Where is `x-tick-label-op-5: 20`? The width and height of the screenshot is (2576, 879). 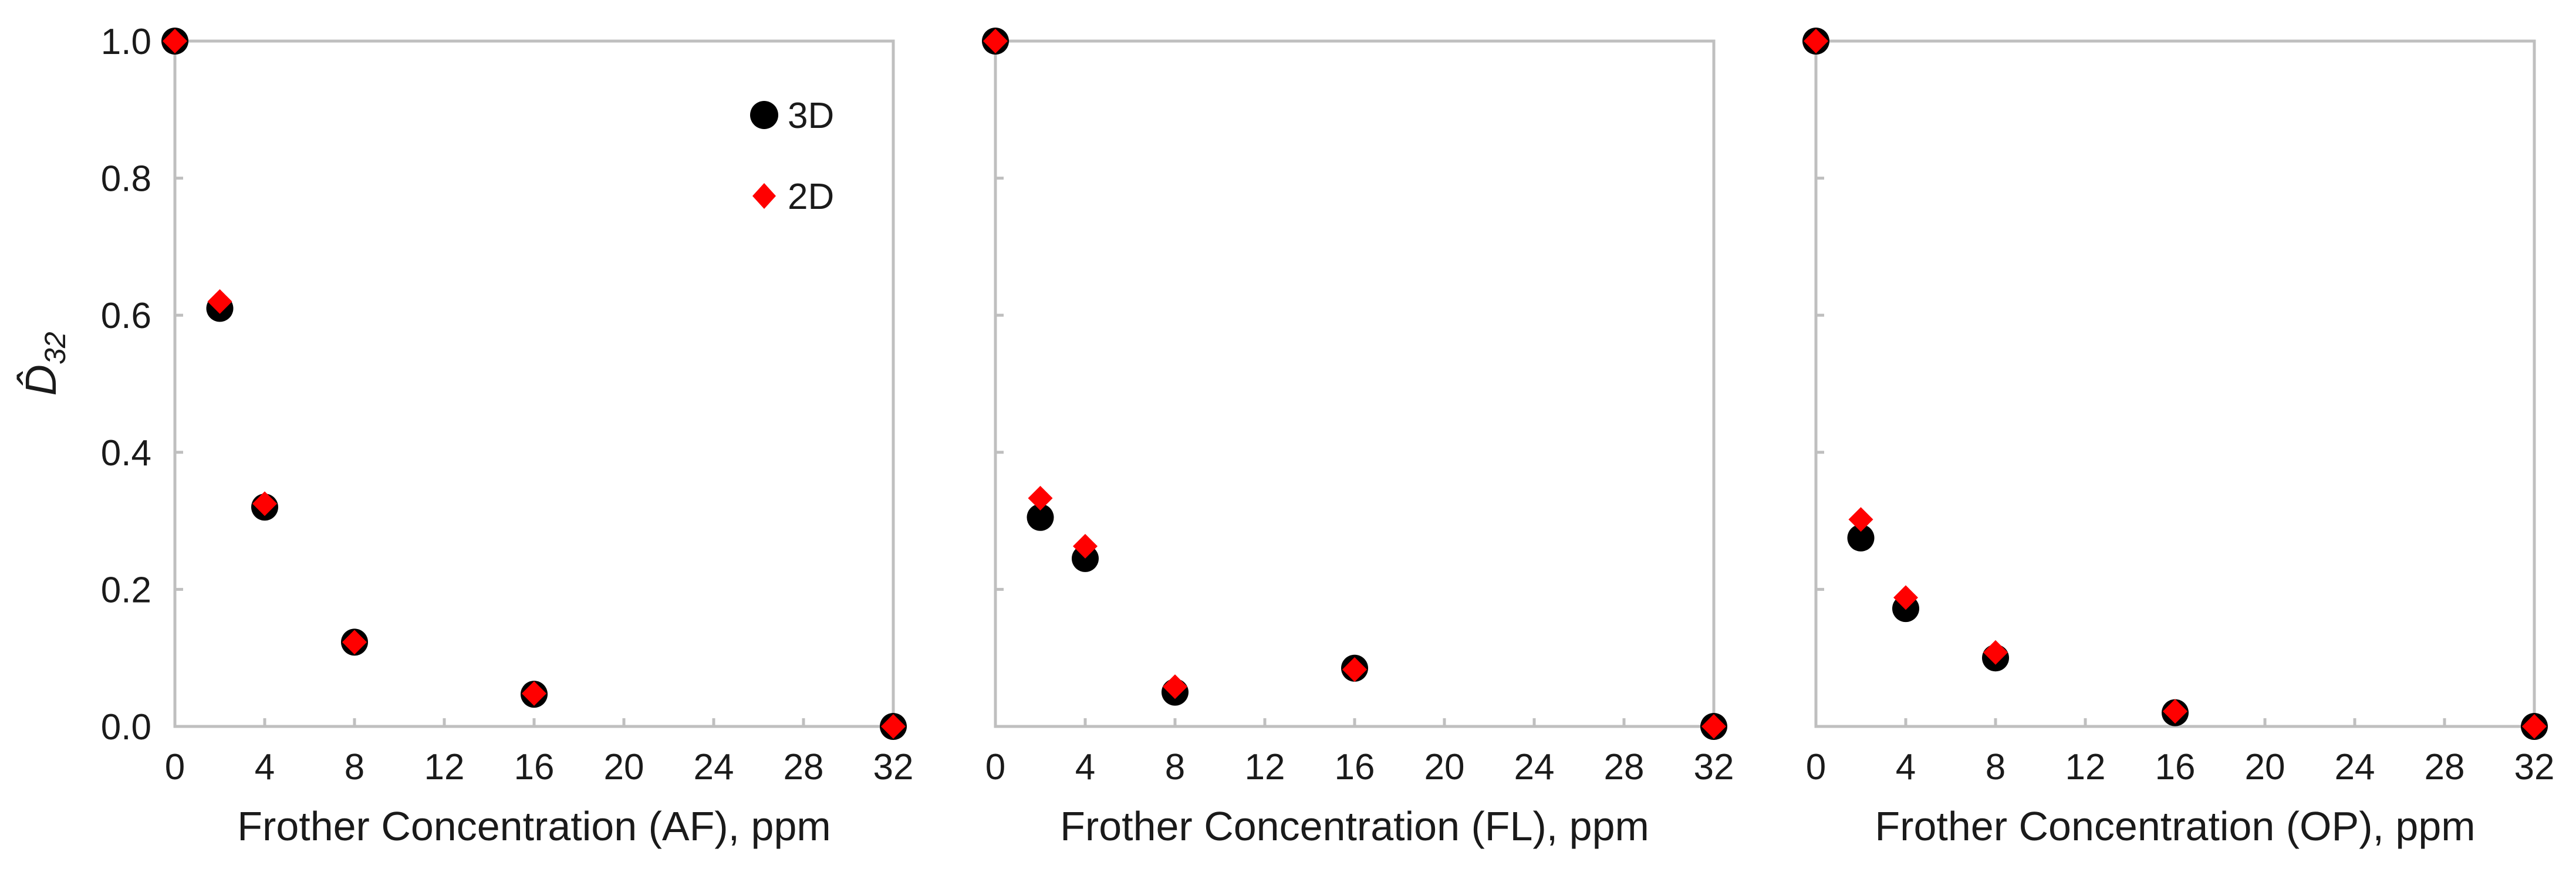 x-tick-label-op-5: 20 is located at coordinates (2265, 767).